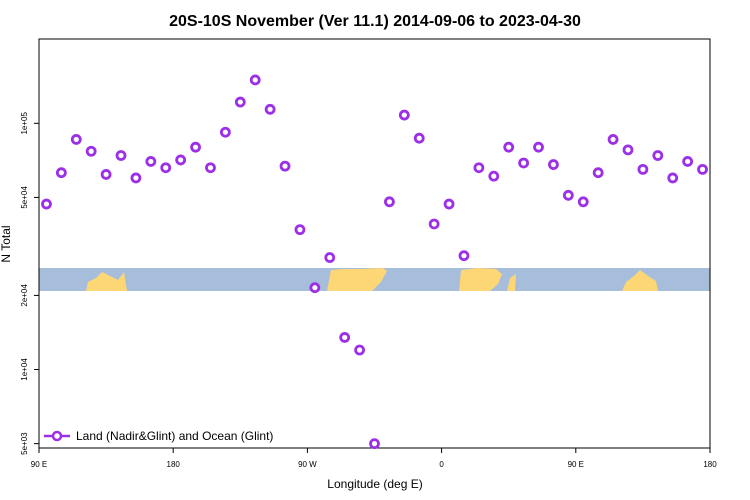  Describe the element at coordinates (24, 443) in the screenshot. I see `y-tick-label: 5e+03` at that location.